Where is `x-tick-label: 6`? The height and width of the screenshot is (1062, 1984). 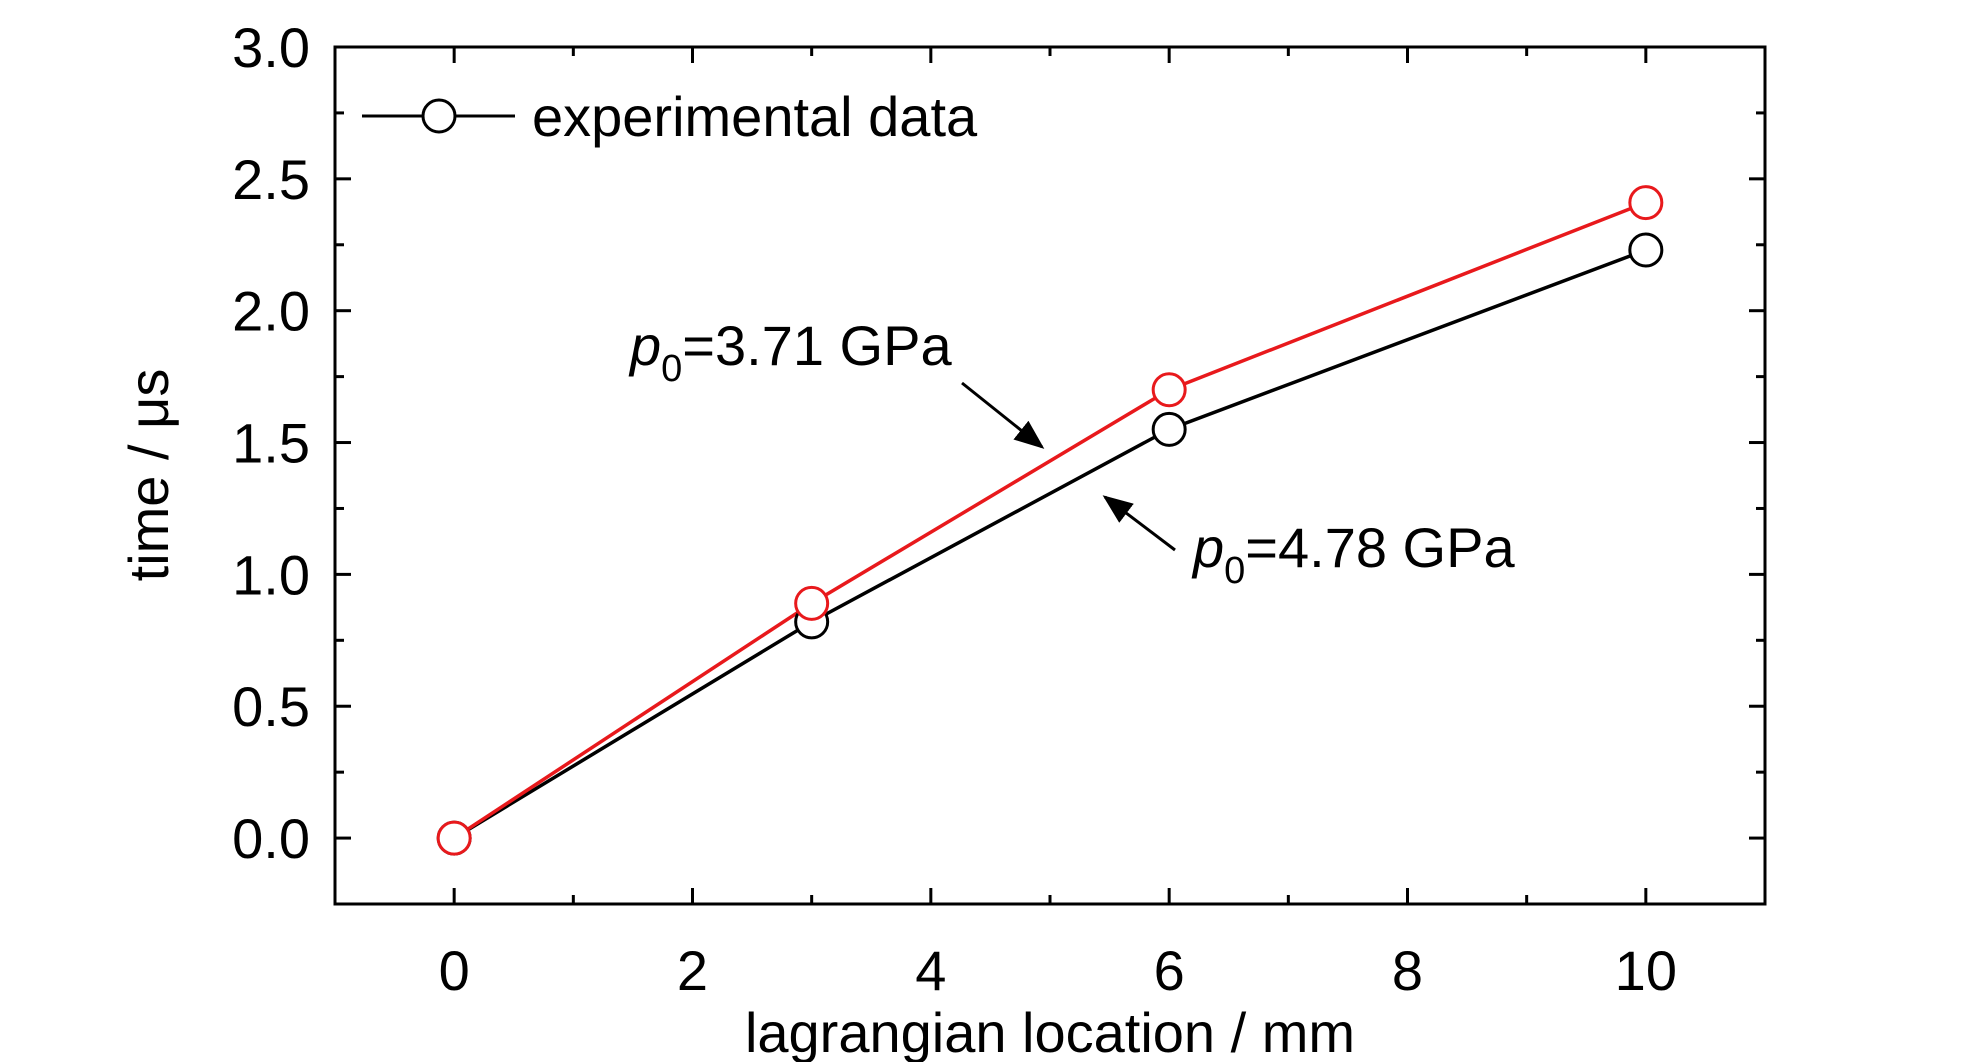
x-tick-label: 6 is located at coordinates (1169, 970).